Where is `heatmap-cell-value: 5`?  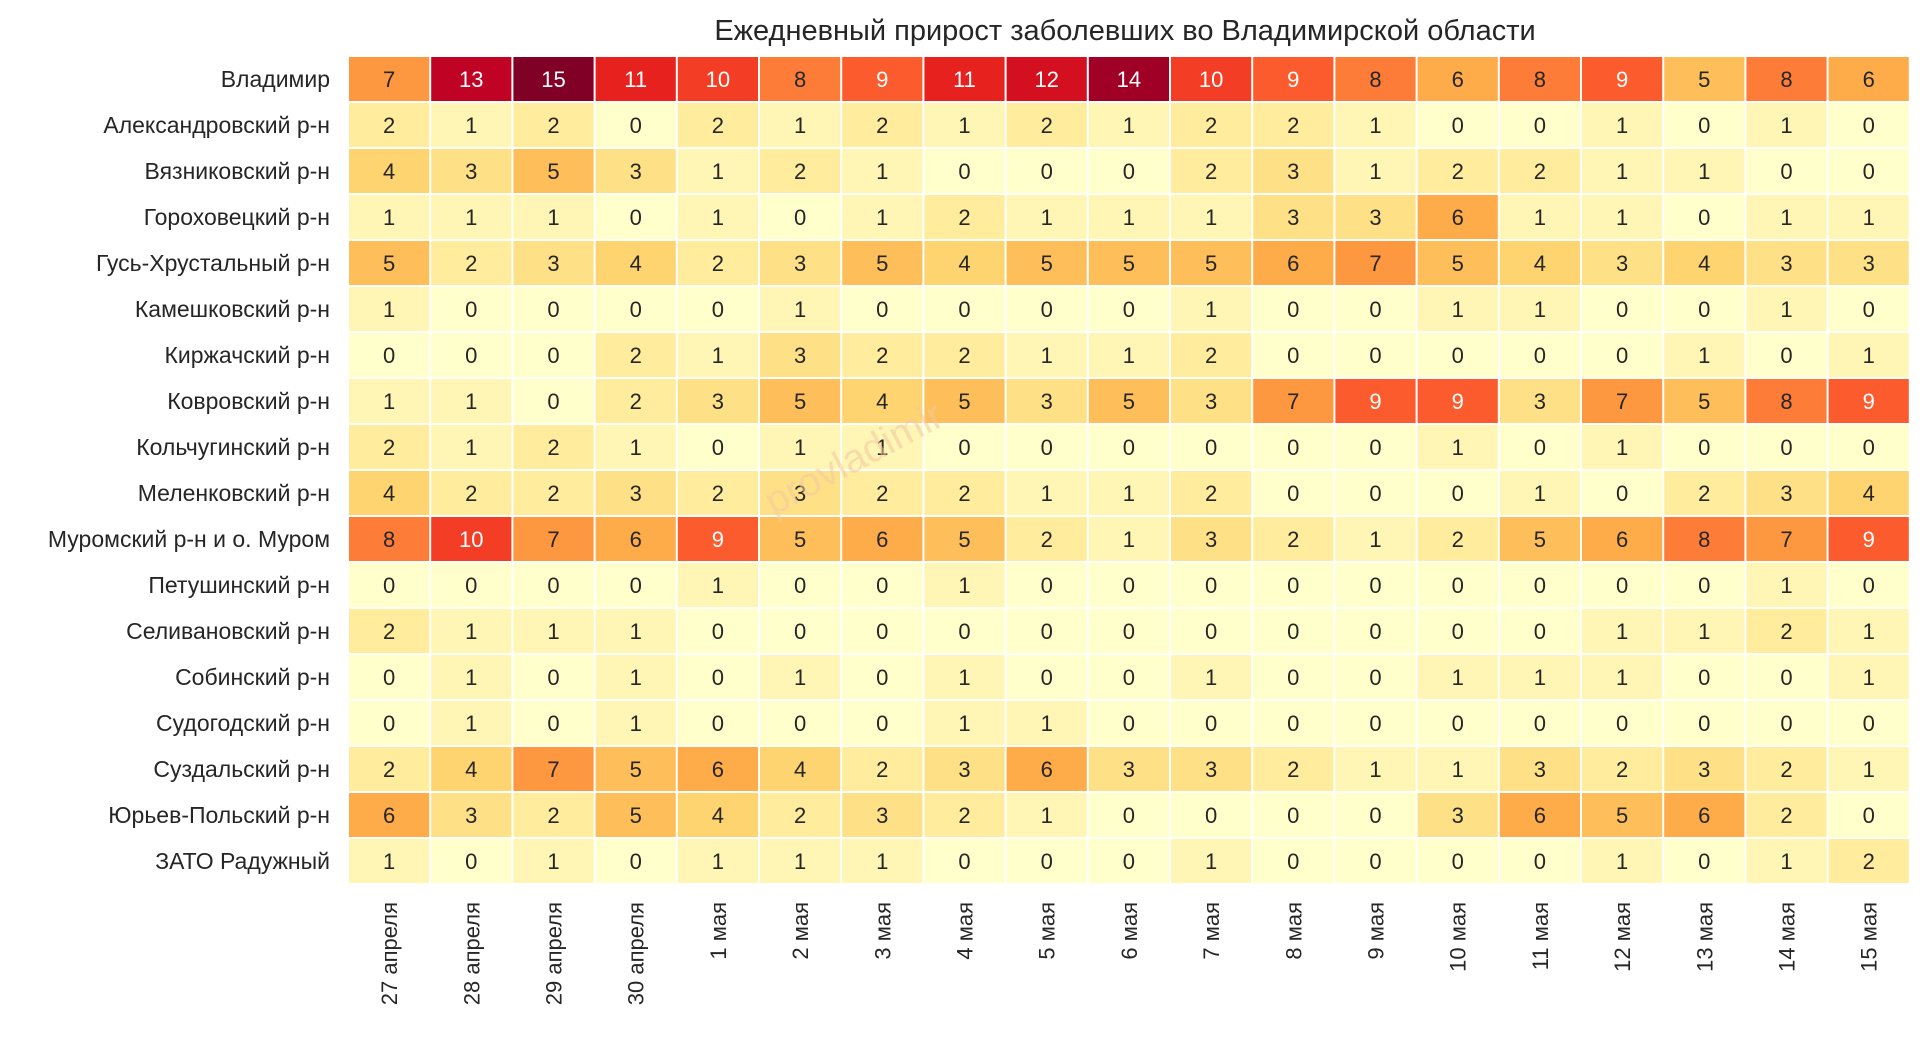
heatmap-cell-value: 5 is located at coordinates (1458, 263).